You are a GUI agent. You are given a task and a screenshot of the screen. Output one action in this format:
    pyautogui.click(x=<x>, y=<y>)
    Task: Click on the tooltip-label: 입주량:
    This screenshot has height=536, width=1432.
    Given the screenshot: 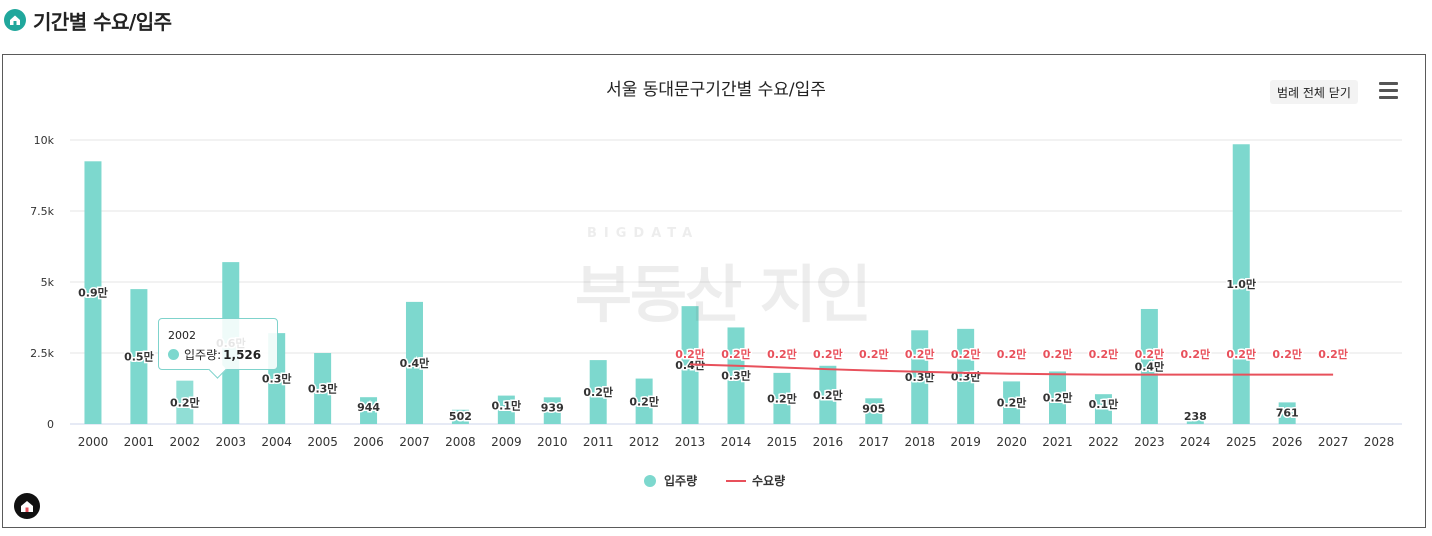 What is the action you would take?
    pyautogui.click(x=203, y=355)
    